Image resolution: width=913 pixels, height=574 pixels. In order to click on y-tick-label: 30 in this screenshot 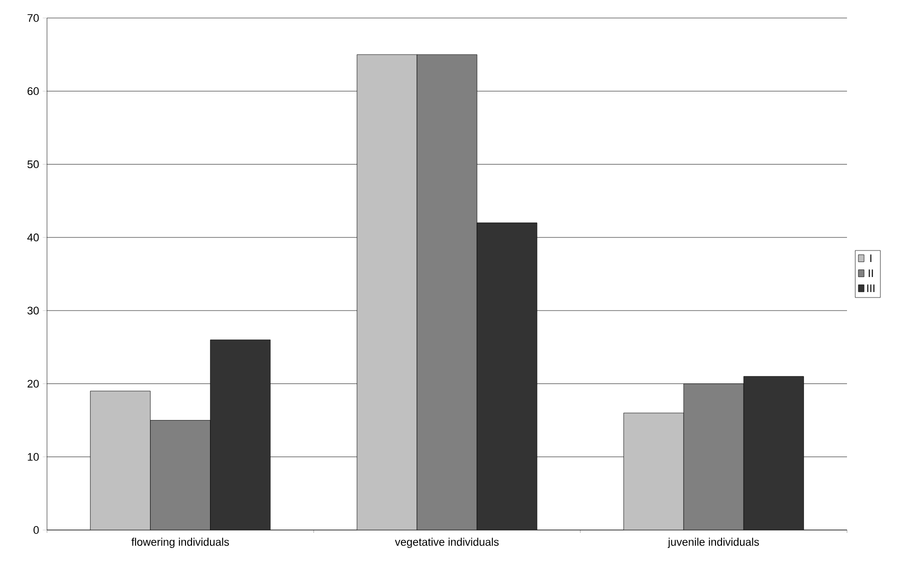, I will do `click(33, 310)`.